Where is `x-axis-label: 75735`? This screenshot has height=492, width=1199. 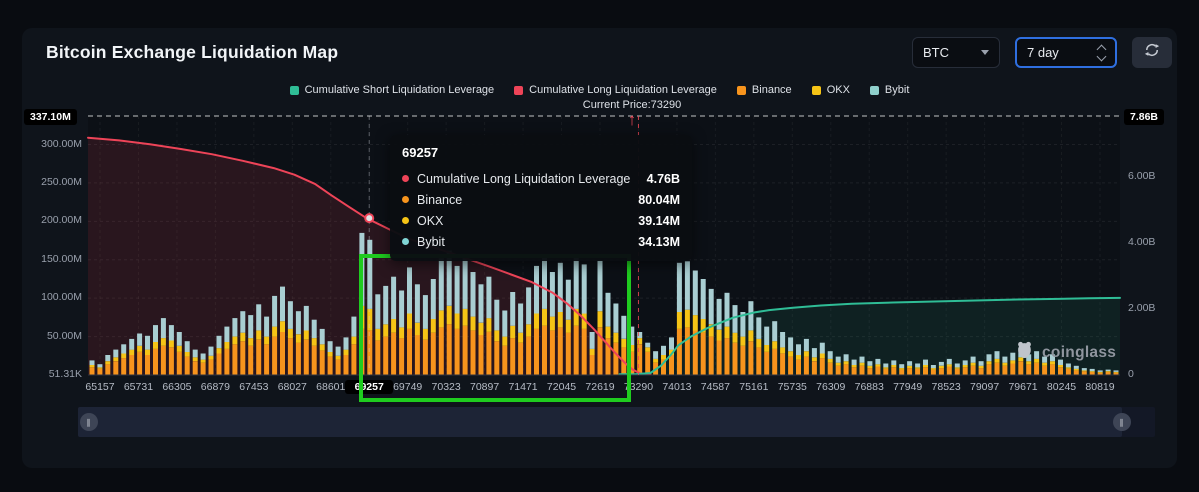
x-axis-label: 75735 is located at coordinates (792, 387).